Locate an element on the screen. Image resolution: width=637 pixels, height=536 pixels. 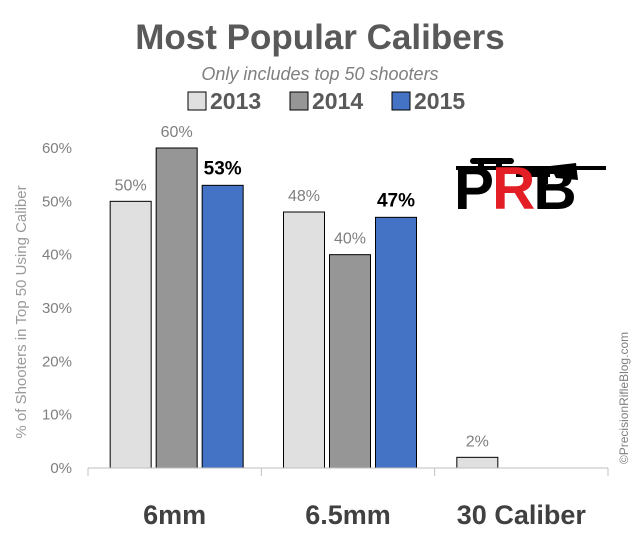
legend-swatch-2013 is located at coordinates (197, 101).